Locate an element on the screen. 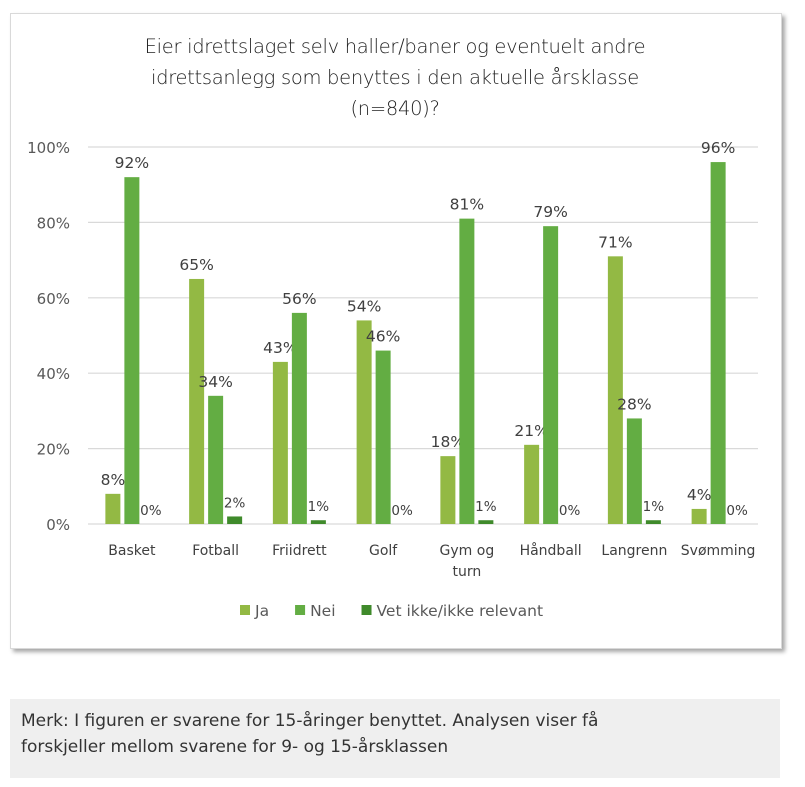 The width and height of the screenshot is (805, 787). data-label: 79% is located at coordinates (550, 212).